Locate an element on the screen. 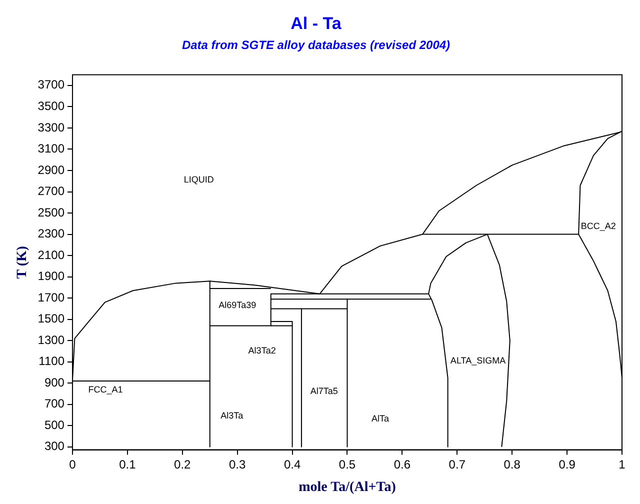  y-tick-label: 1500 is located at coordinates (51, 319).